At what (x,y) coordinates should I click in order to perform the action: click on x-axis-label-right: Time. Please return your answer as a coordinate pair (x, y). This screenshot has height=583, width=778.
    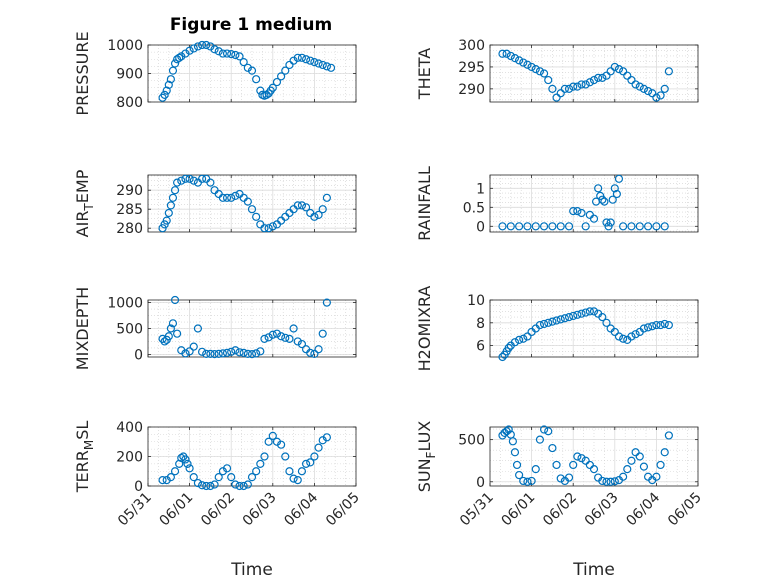
    Looking at the image, I should click on (593, 570).